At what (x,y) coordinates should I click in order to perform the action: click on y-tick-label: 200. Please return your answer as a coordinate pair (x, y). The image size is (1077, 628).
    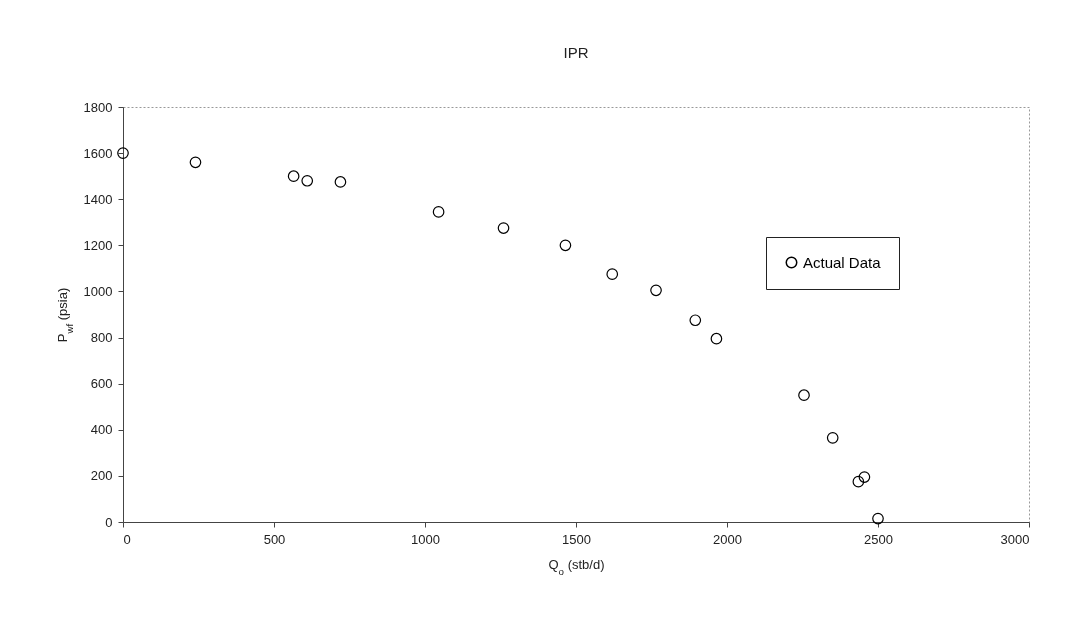
    Looking at the image, I should click on (101, 476).